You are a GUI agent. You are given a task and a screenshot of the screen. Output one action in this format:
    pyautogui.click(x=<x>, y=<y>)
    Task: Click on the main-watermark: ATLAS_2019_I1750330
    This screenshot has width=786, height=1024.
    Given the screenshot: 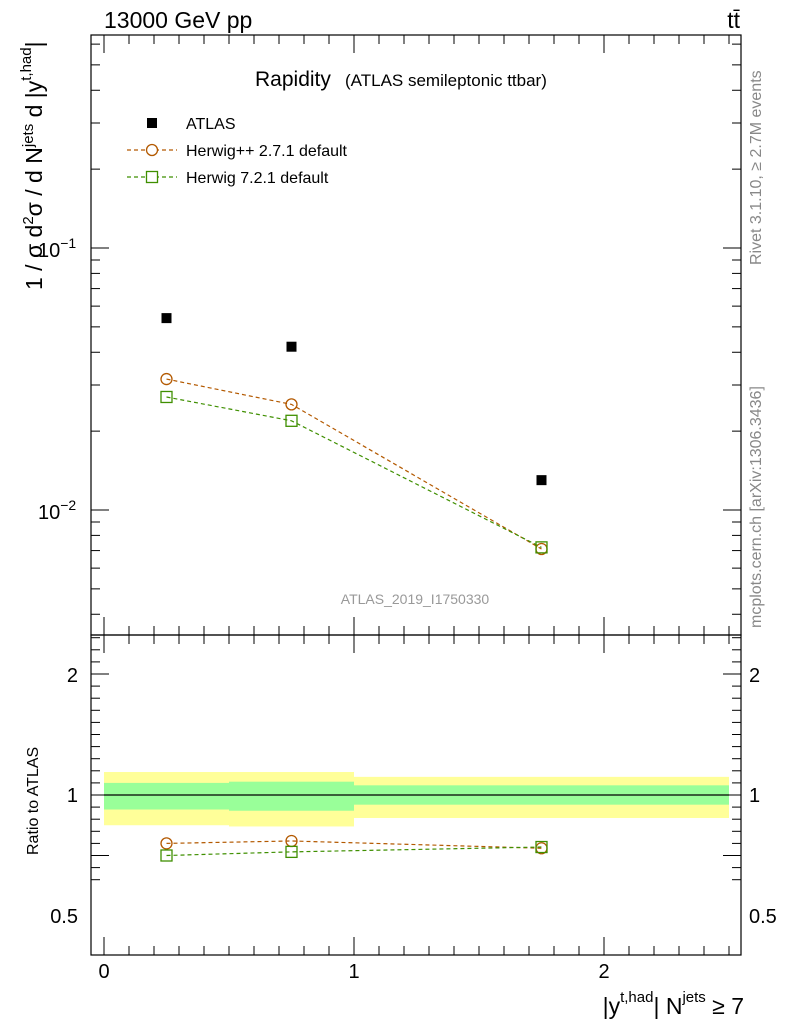 What is the action you would take?
    pyautogui.click(x=415, y=599)
    